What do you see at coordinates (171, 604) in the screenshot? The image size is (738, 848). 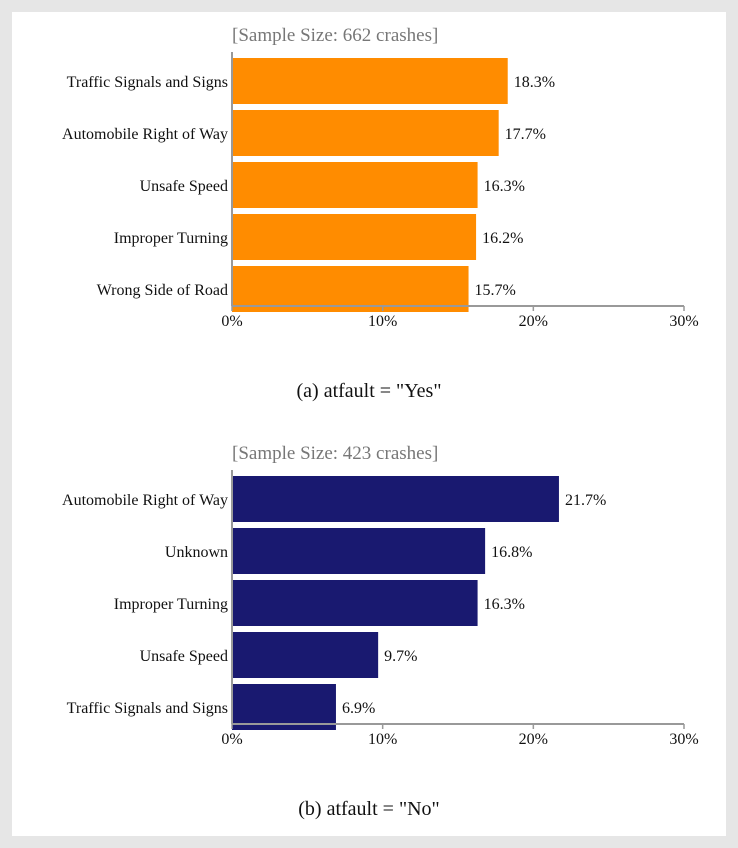 I see `chart-b-category-label: Improper Turning` at bounding box center [171, 604].